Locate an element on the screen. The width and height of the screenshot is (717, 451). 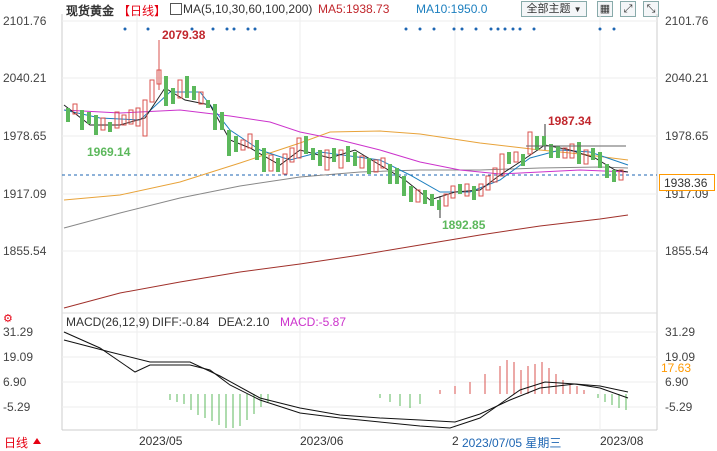
x-tick-label: 2 is located at coordinates (455, 441).